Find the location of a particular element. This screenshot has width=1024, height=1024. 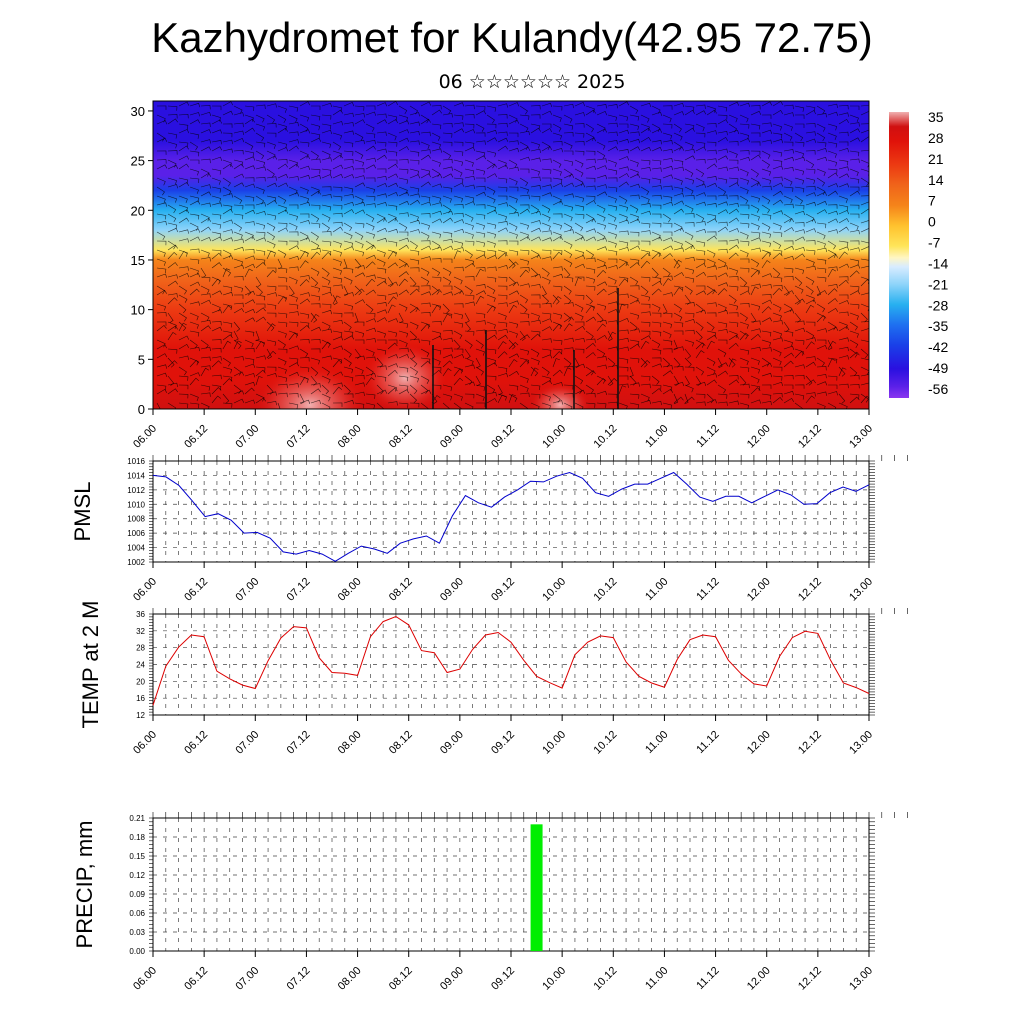

x-tick-label: 09.00 is located at coordinates (452, 437).